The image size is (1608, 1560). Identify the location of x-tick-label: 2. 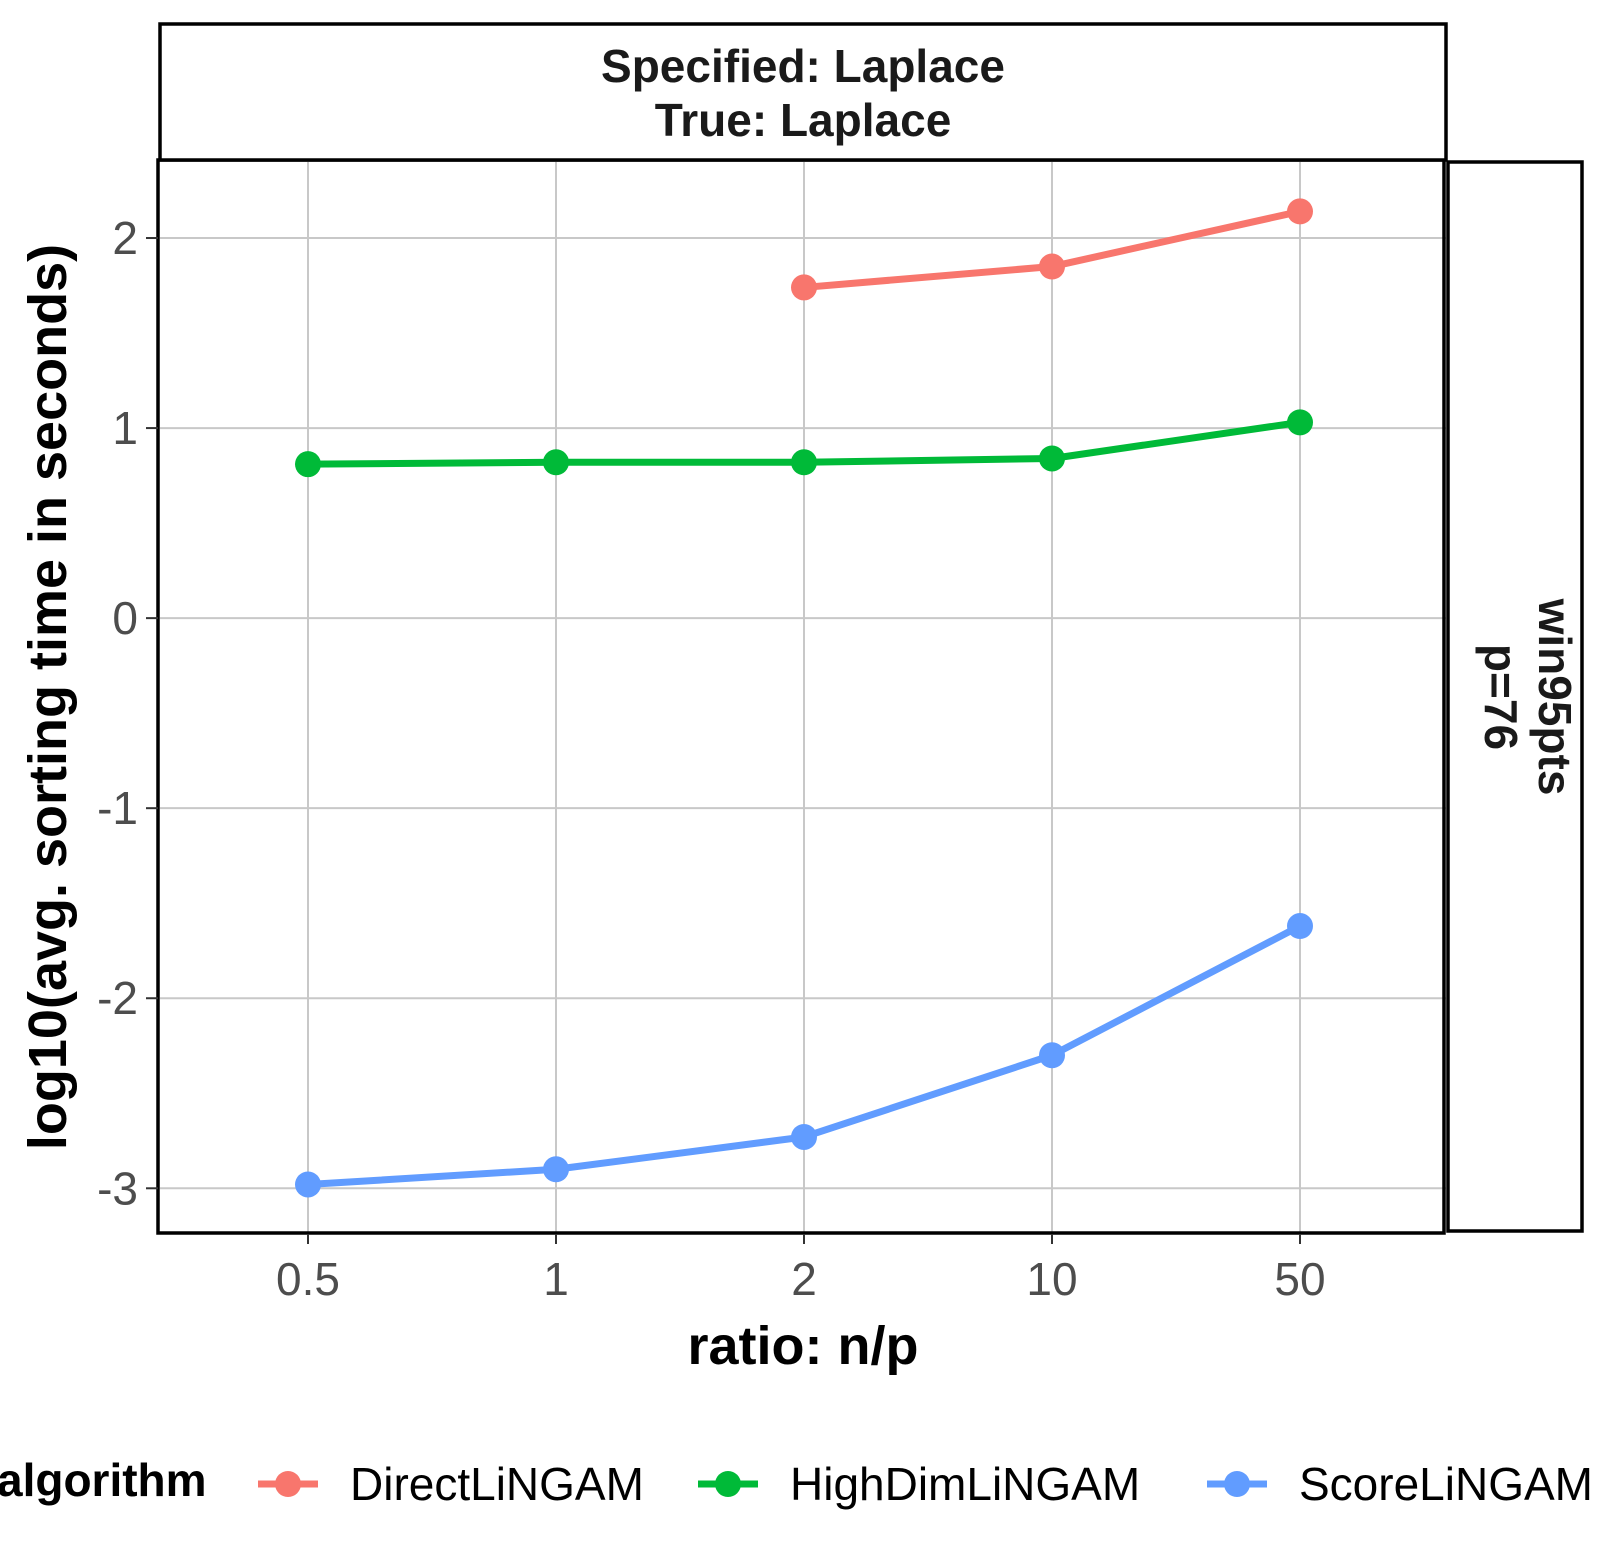
(804, 1279).